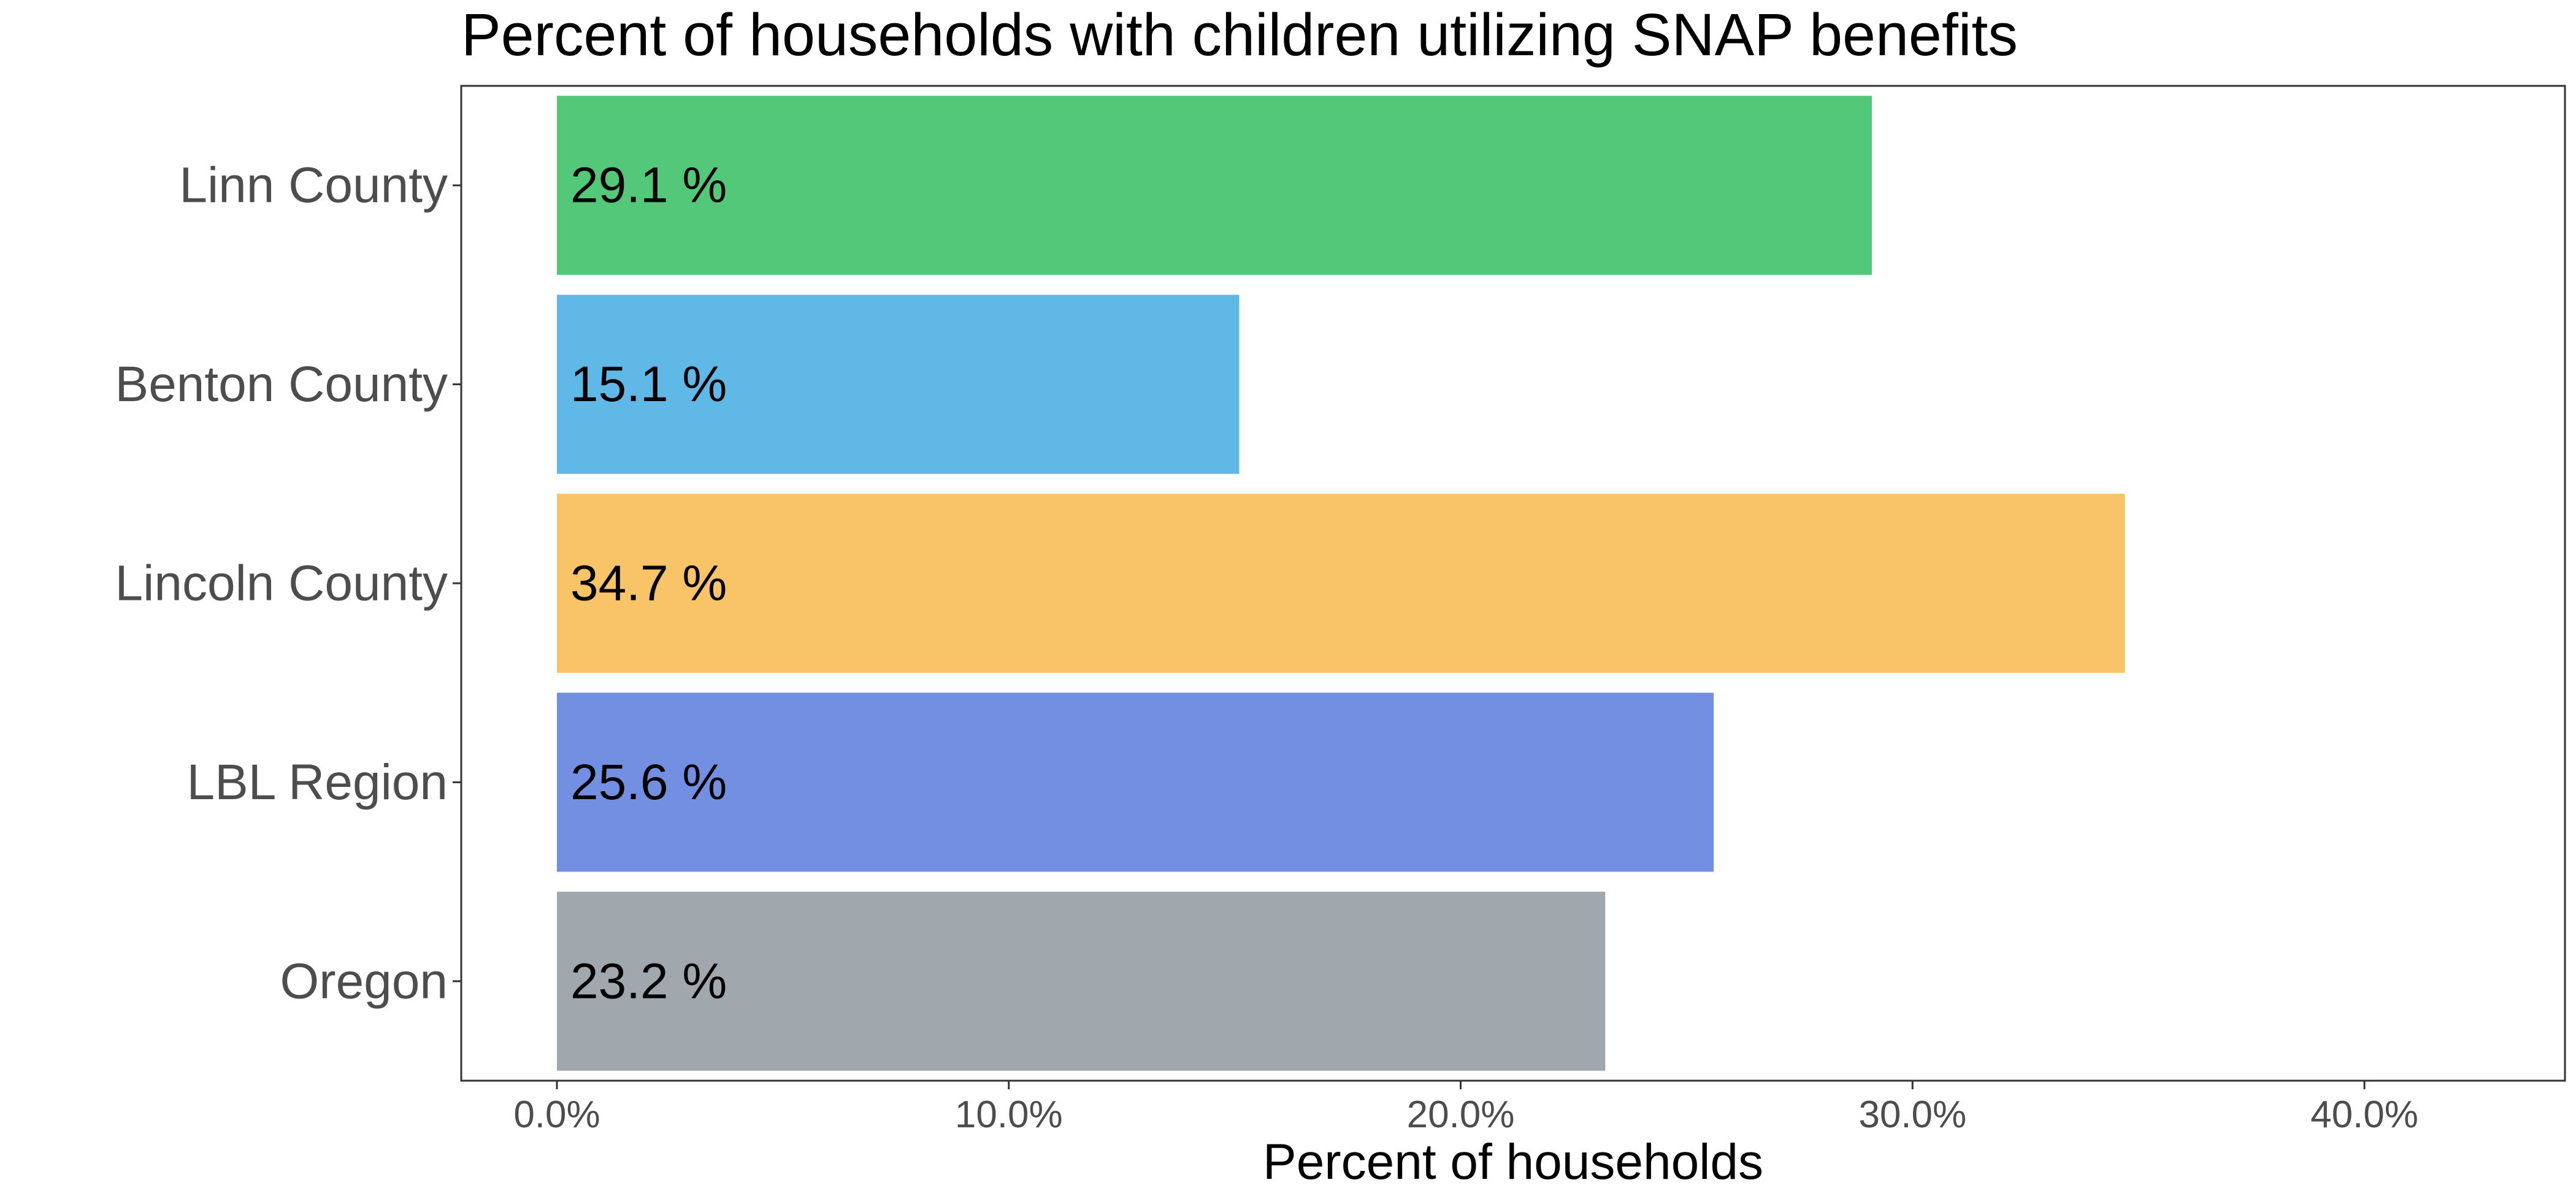 Image resolution: width=2576 pixels, height=1196 pixels. Describe the element at coordinates (648, 981) in the screenshot. I see `bar-value-label-oregon: 23.2 %` at that location.